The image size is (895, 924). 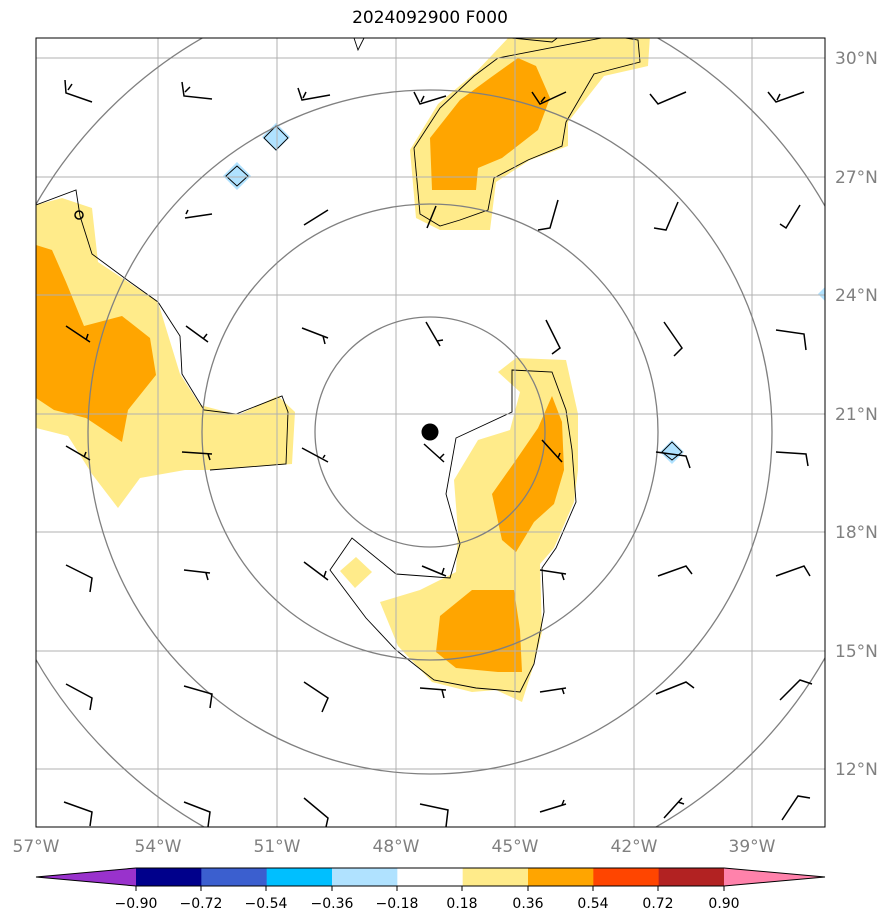 I want to click on colorbar-cells, so click(x=430, y=877).